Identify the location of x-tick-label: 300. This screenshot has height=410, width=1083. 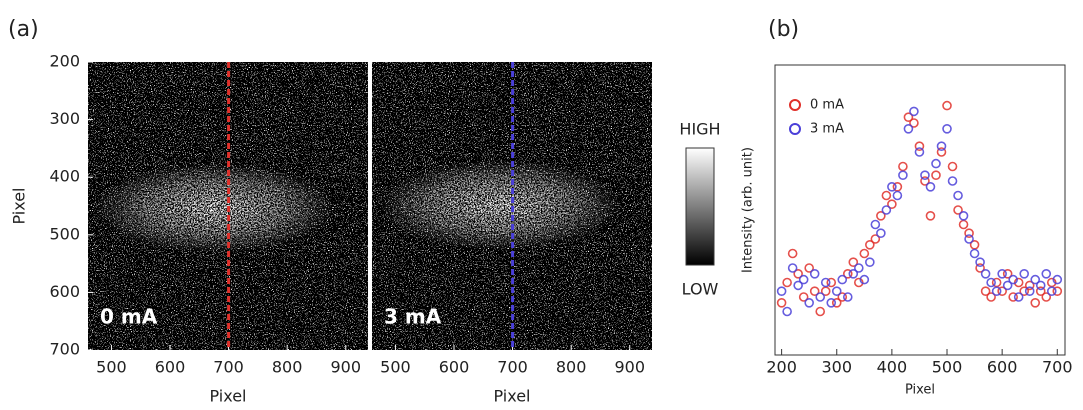
(836, 367).